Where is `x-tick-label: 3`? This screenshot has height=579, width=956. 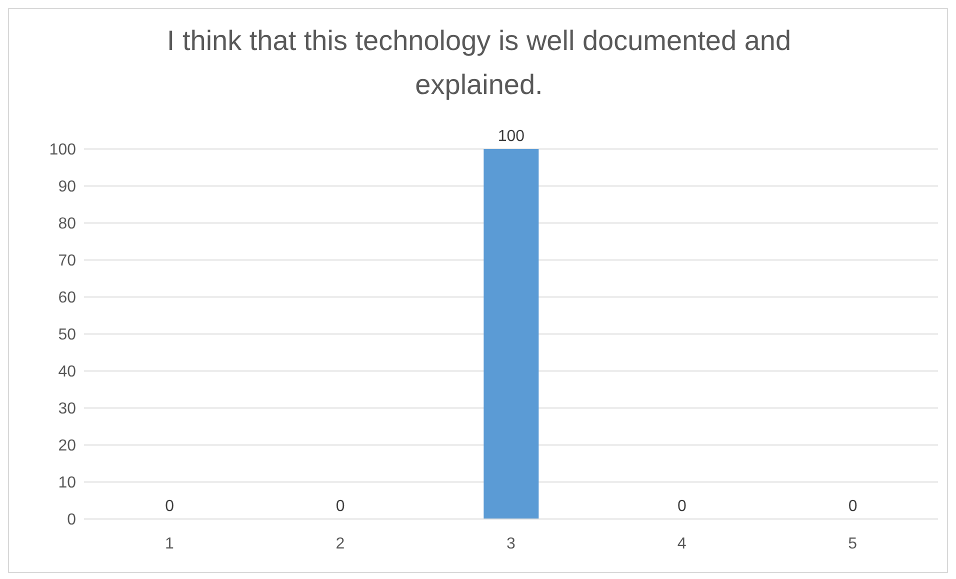
x-tick-label: 3 is located at coordinates (511, 543).